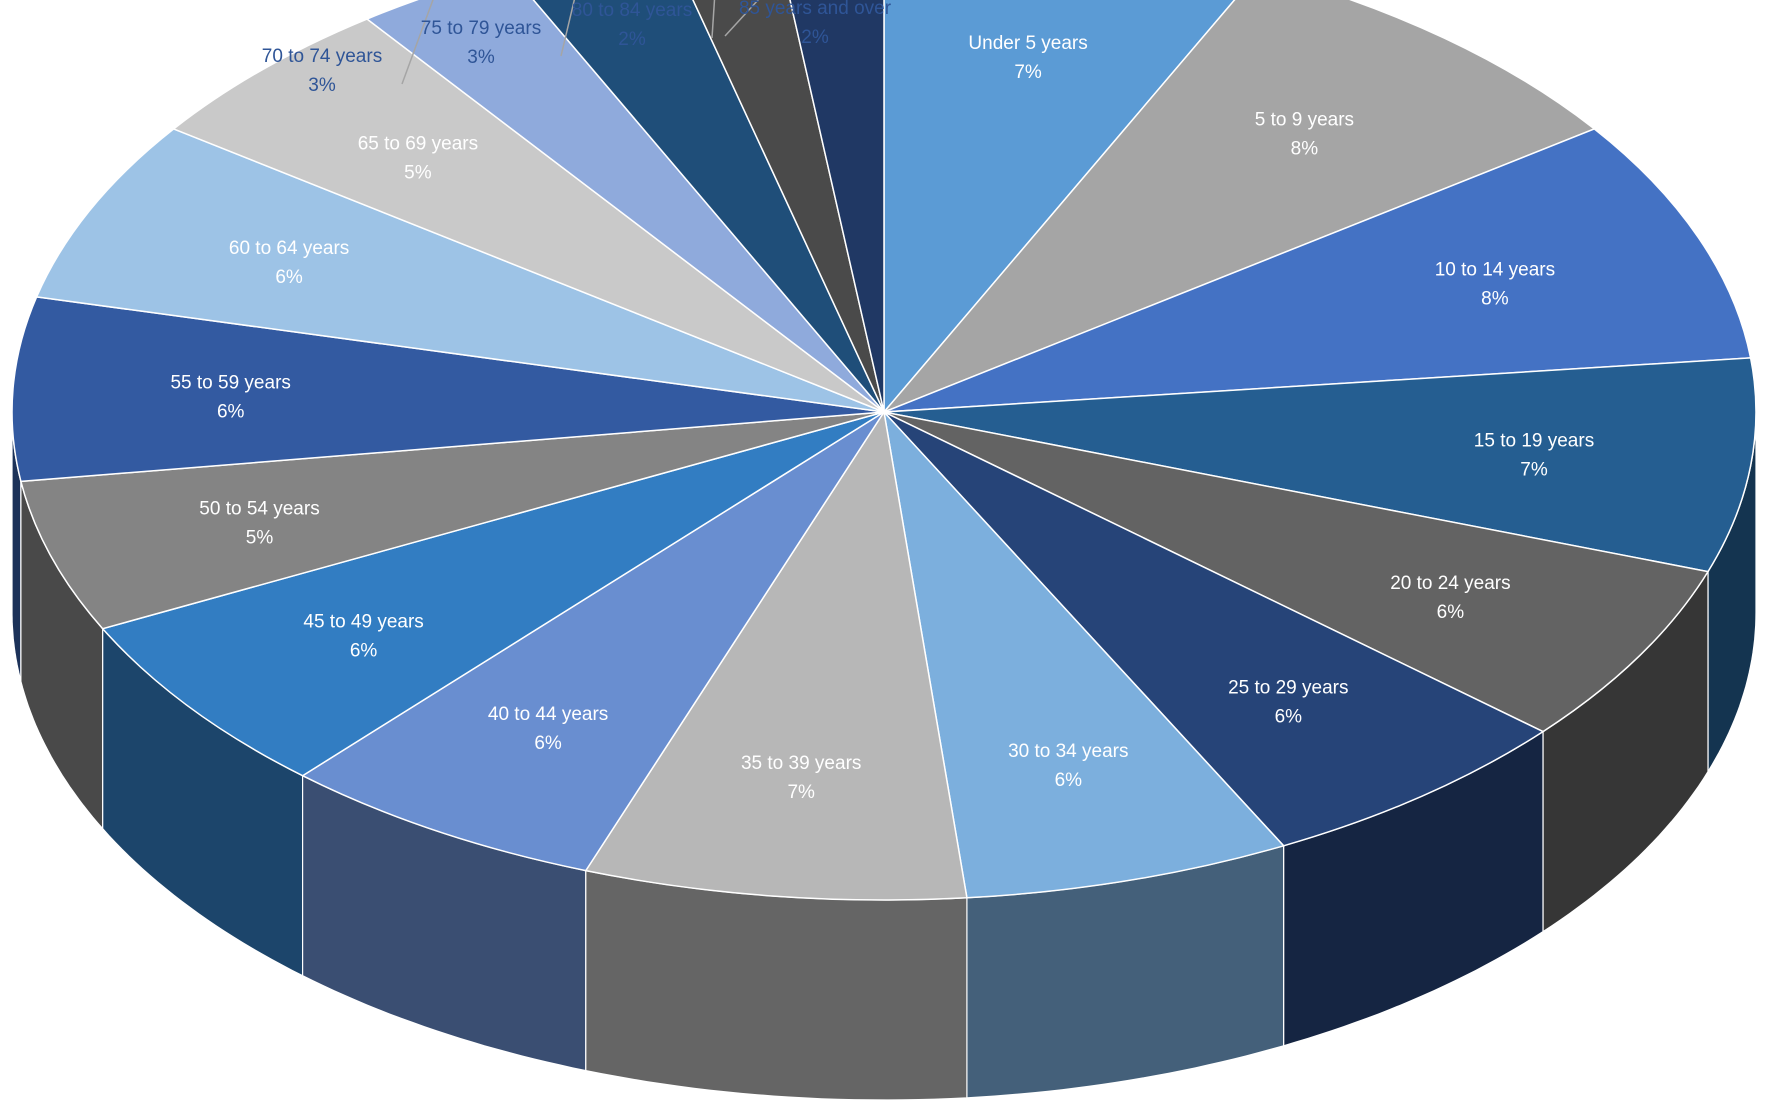 The width and height of the screenshot is (1769, 1104). What do you see at coordinates (815, 9) in the screenshot?
I see `category-label-17: 85 years and over` at bounding box center [815, 9].